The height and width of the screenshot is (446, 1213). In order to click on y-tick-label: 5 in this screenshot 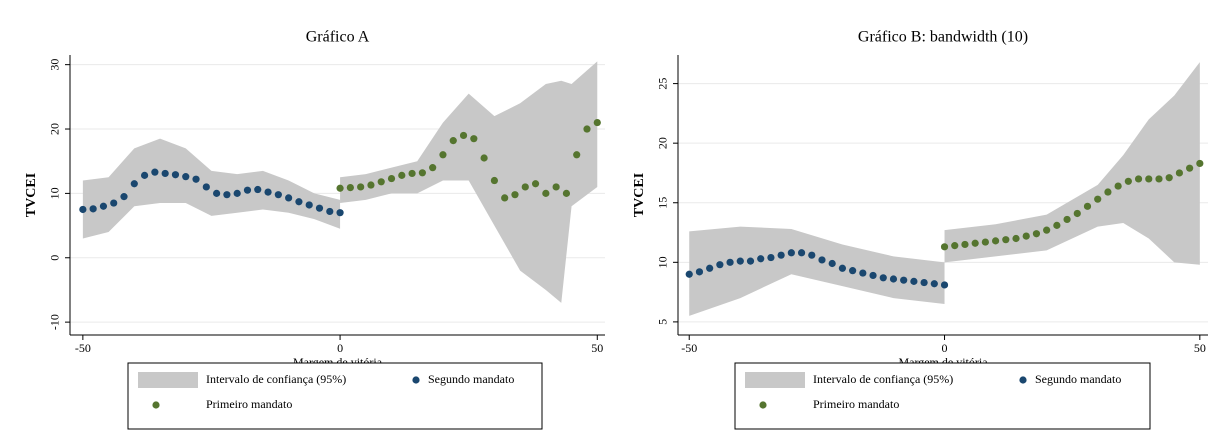, I will do `click(663, 322)`.